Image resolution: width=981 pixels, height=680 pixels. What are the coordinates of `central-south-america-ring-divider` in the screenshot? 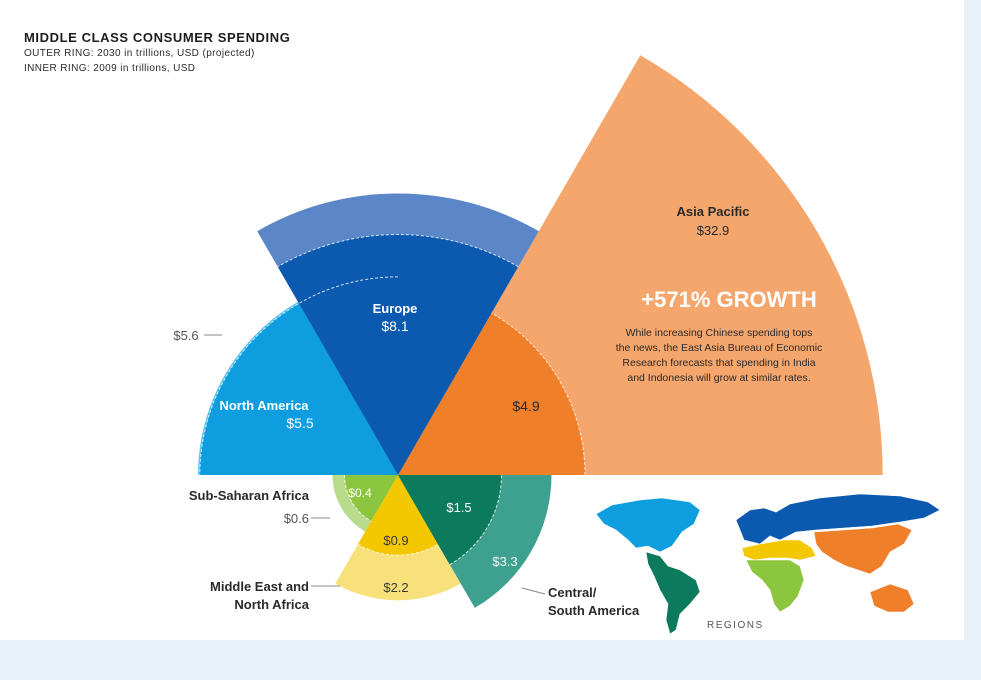 It's located at (475, 520).